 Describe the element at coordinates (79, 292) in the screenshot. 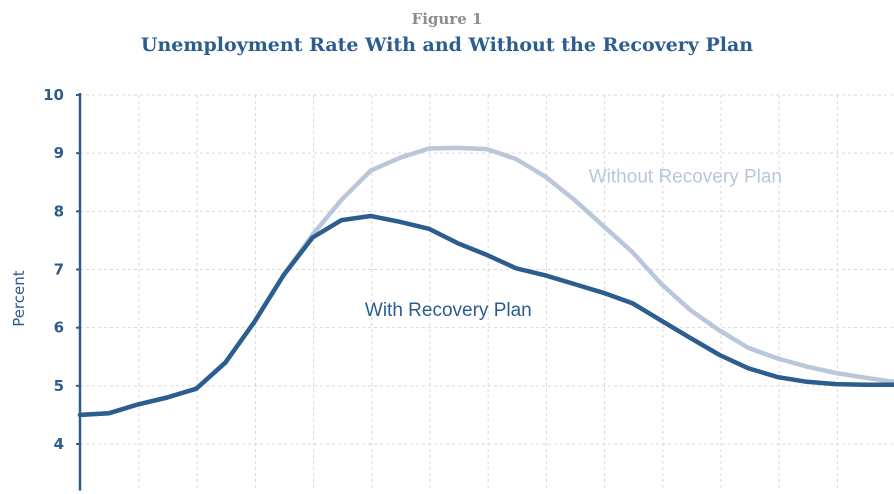

I see `axes` at that location.